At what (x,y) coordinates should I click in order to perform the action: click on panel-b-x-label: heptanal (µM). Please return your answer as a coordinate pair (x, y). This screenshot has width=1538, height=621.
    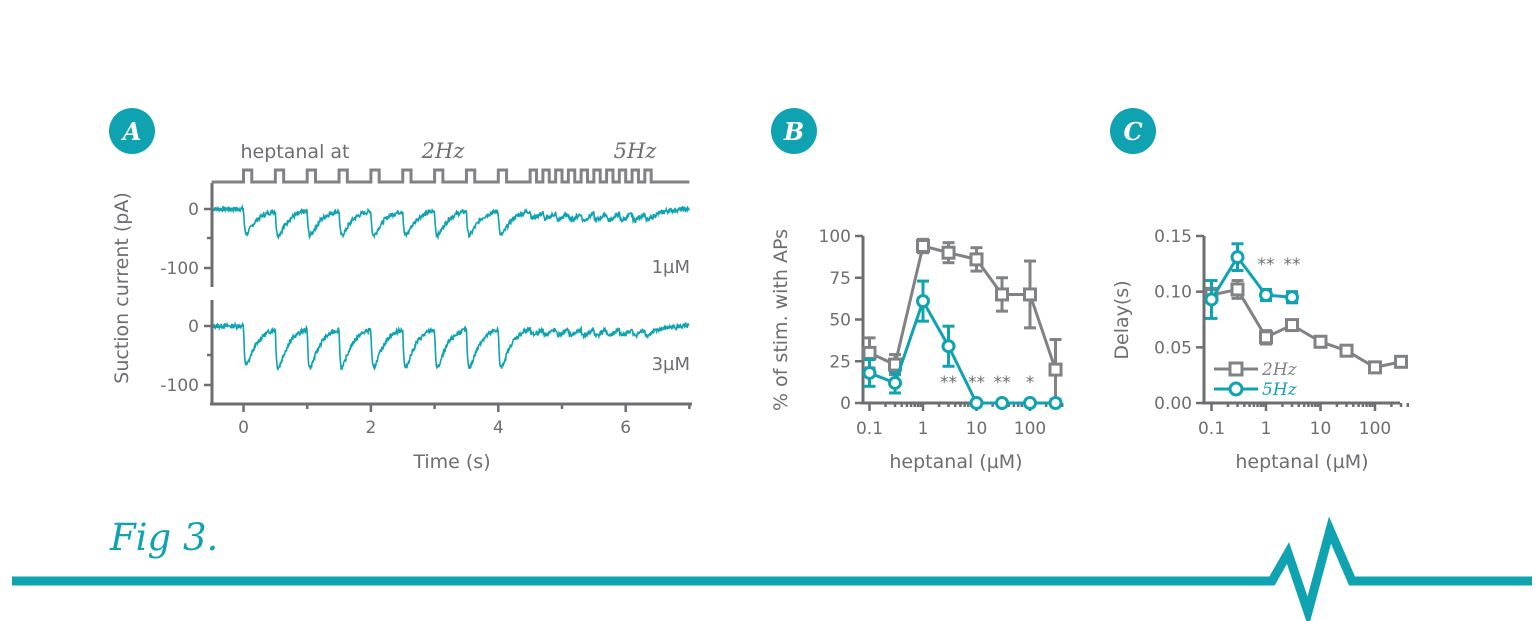
    Looking at the image, I should click on (955, 462).